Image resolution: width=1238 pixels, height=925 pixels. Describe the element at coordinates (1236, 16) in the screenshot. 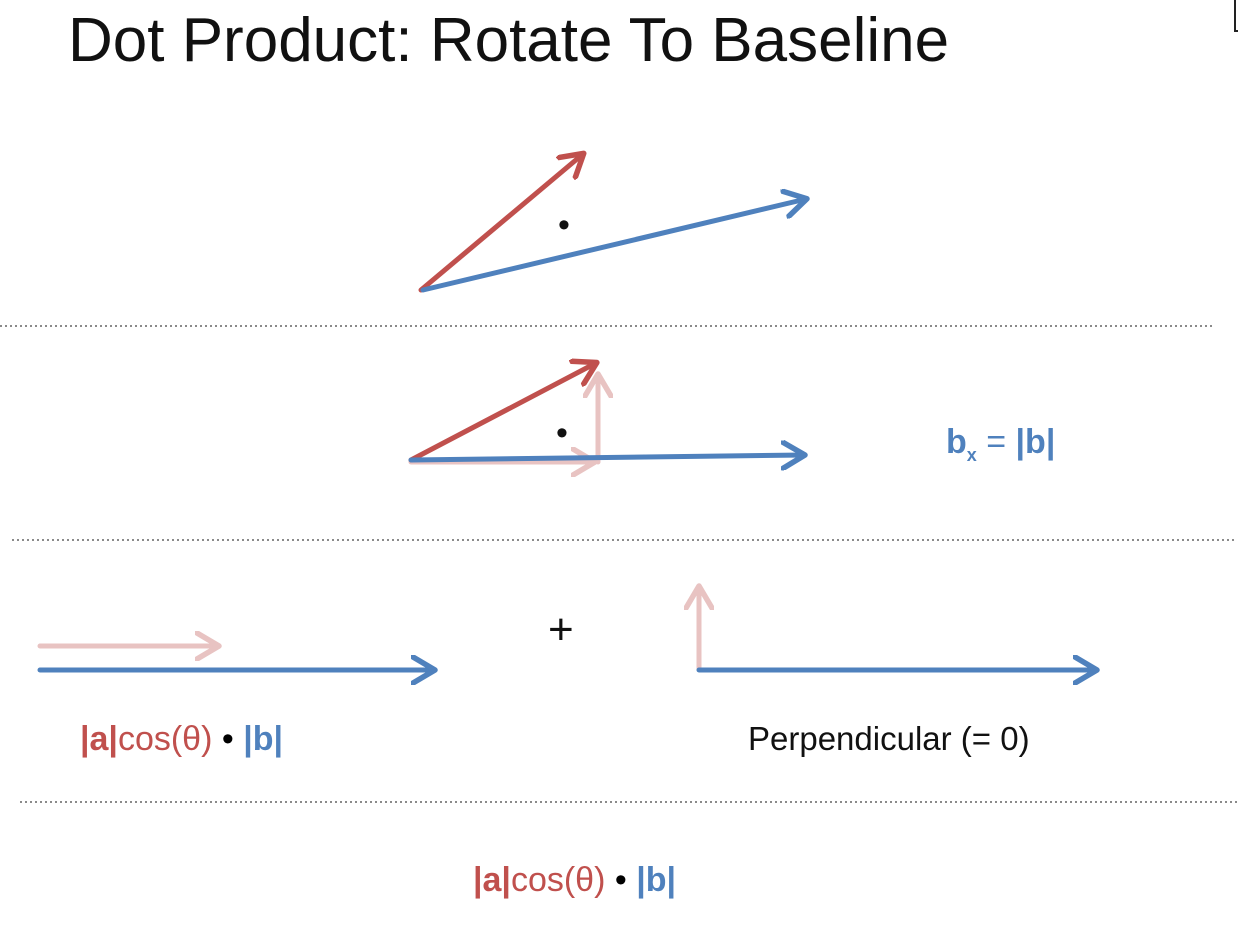

I see `window-corner-mark` at that location.